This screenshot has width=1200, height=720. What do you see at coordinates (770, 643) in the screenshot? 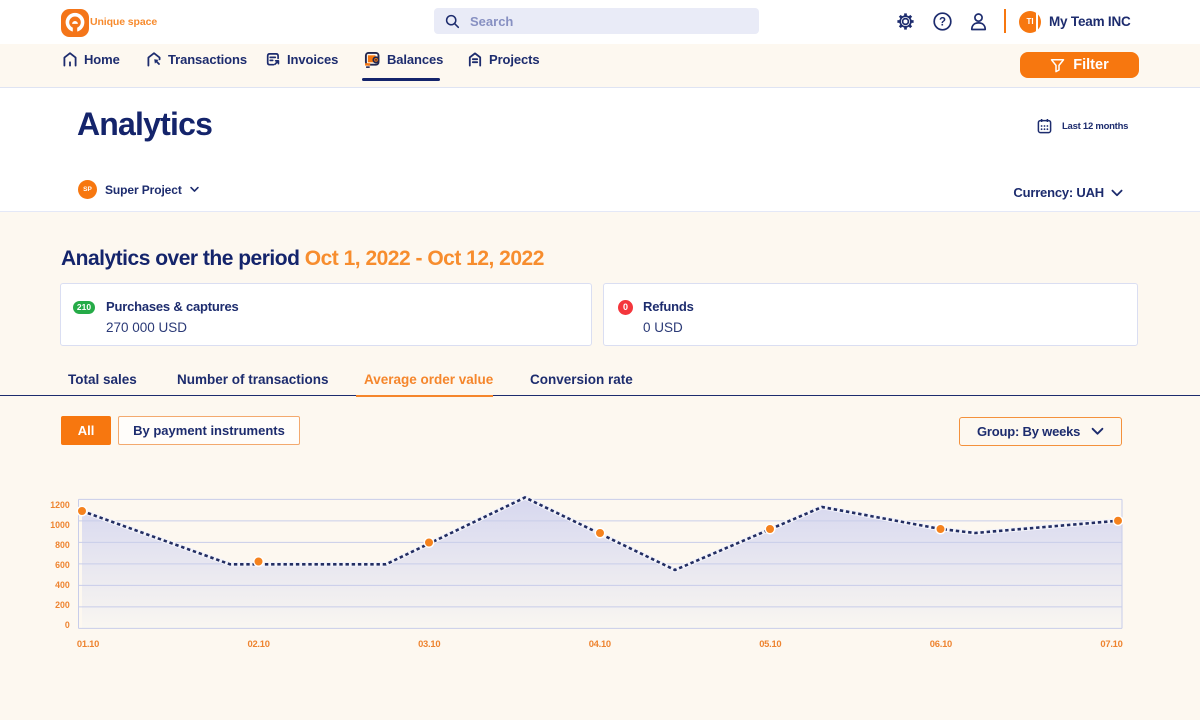
I see `svg-text: 05.10` at bounding box center [770, 643].